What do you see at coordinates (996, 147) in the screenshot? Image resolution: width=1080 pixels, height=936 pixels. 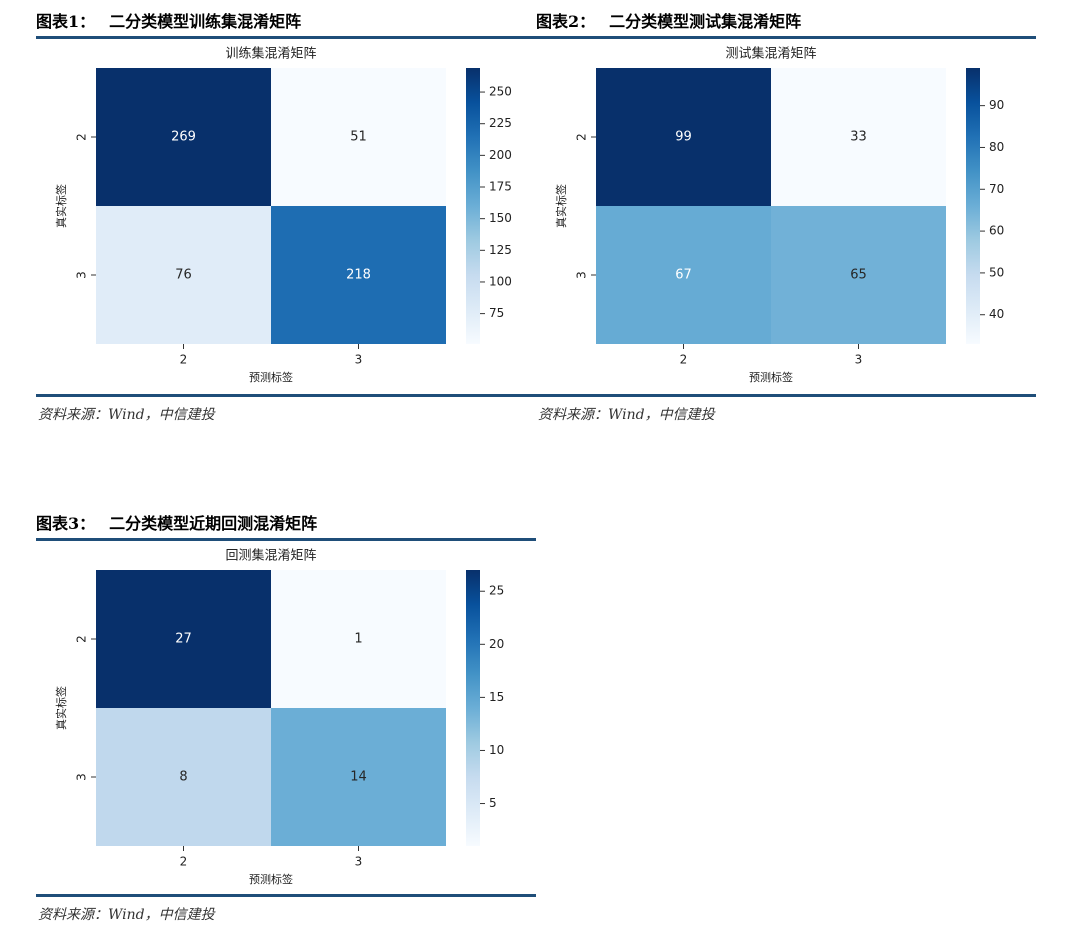 I see `colorbar-tick-label: 80` at bounding box center [996, 147].